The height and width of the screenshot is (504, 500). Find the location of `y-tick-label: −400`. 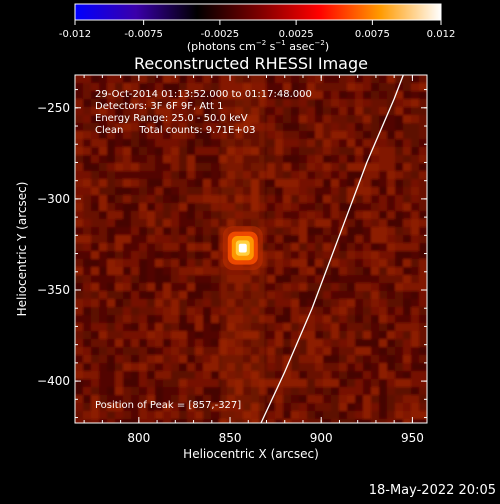

y-tick-label: −400 is located at coordinates (53, 381).